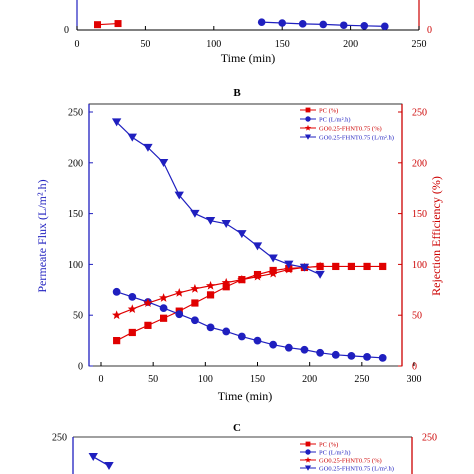 The height and width of the screenshot is (474, 474). What do you see at coordinates (78, 316) in the screenshot?
I see `panel-b-left-tick-label: 50` at bounding box center [78, 316].